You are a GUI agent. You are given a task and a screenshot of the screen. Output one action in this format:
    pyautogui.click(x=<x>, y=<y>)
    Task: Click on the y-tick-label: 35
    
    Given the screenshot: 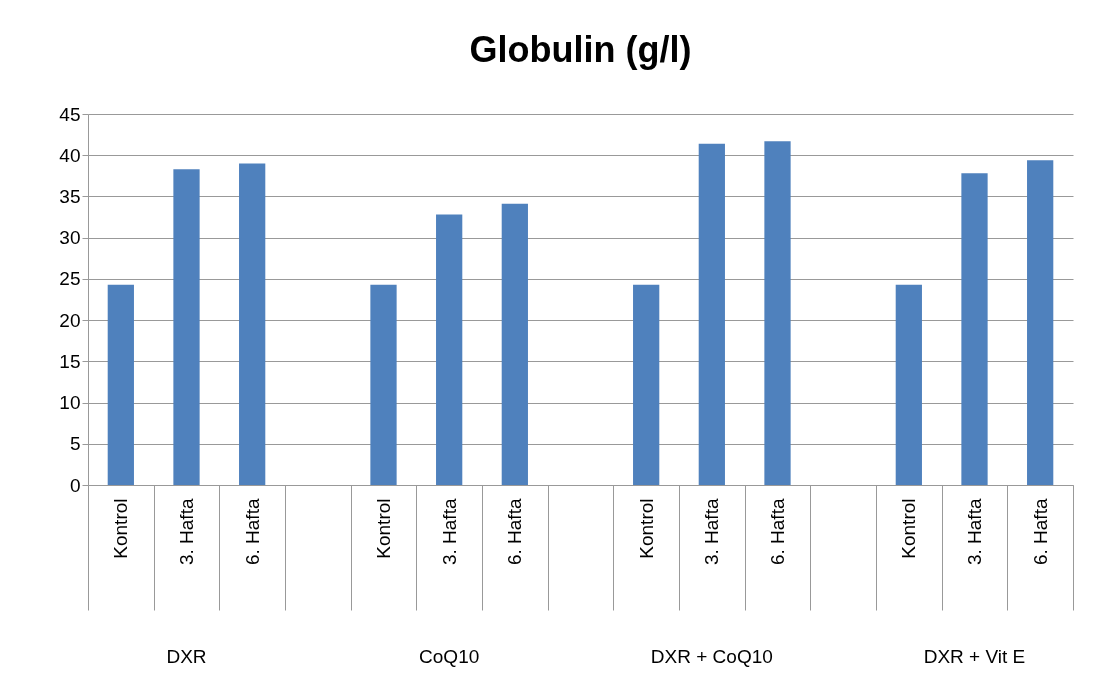 What is the action you would take?
    pyautogui.click(x=70, y=196)
    